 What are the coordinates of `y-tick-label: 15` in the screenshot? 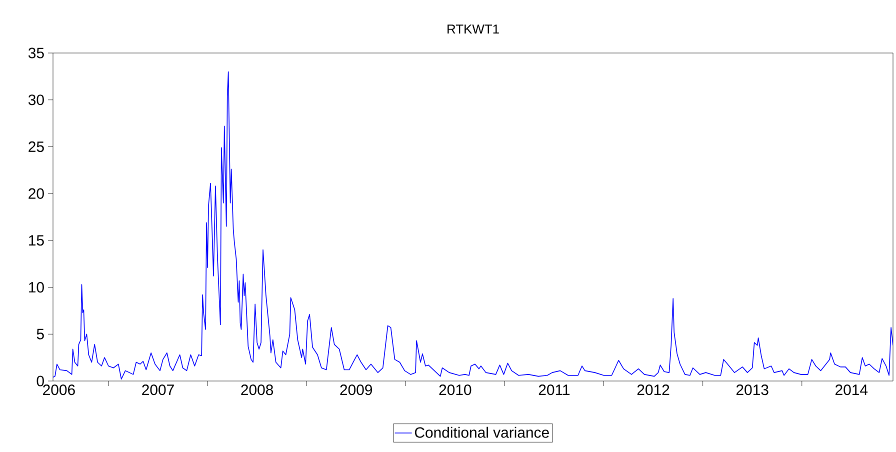 It's located at (36, 240).